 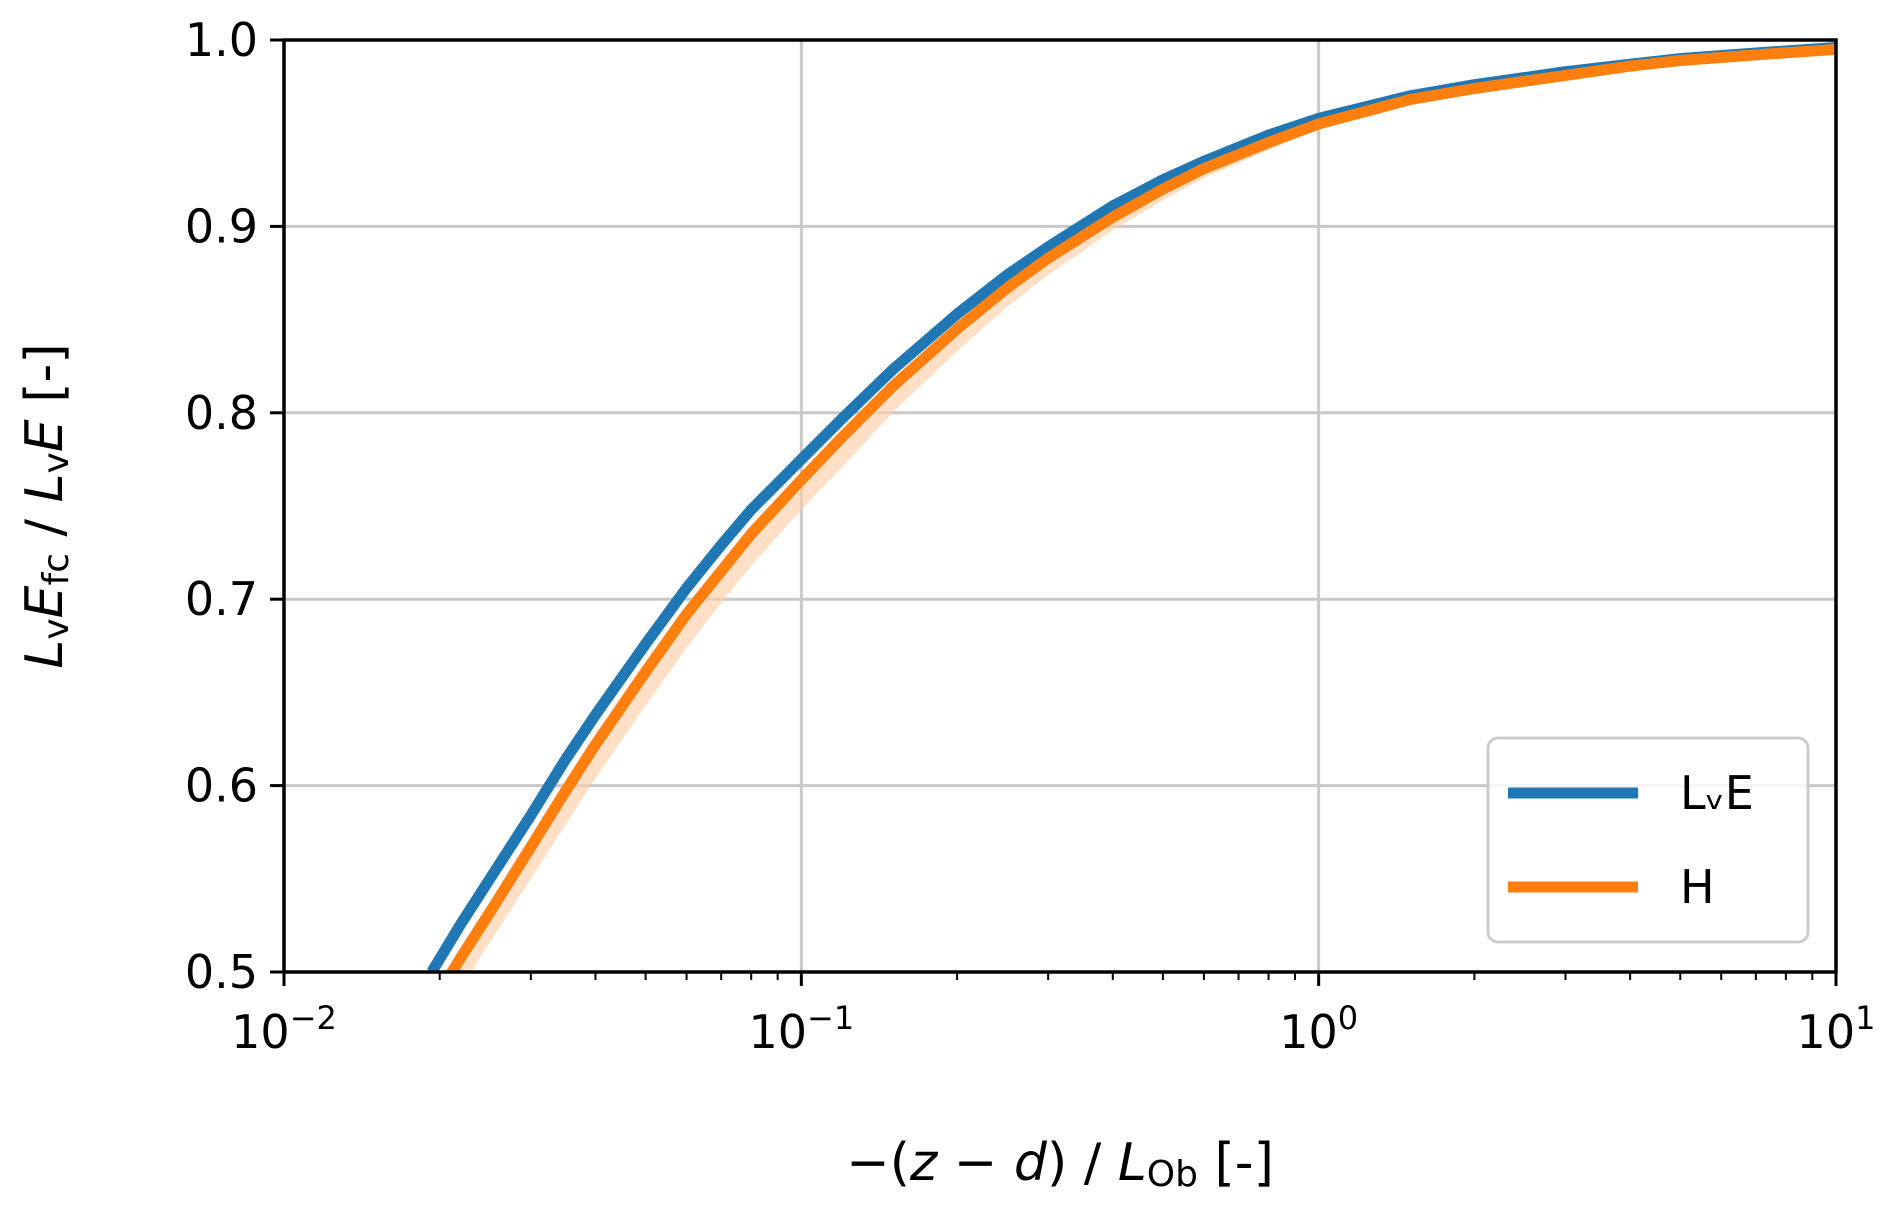 I want to click on legend-frame, so click(x=1648, y=840).